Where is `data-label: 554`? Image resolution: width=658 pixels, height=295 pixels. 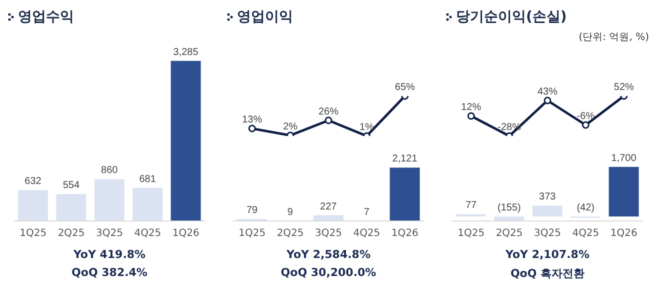
data-label: 554 is located at coordinates (71, 185).